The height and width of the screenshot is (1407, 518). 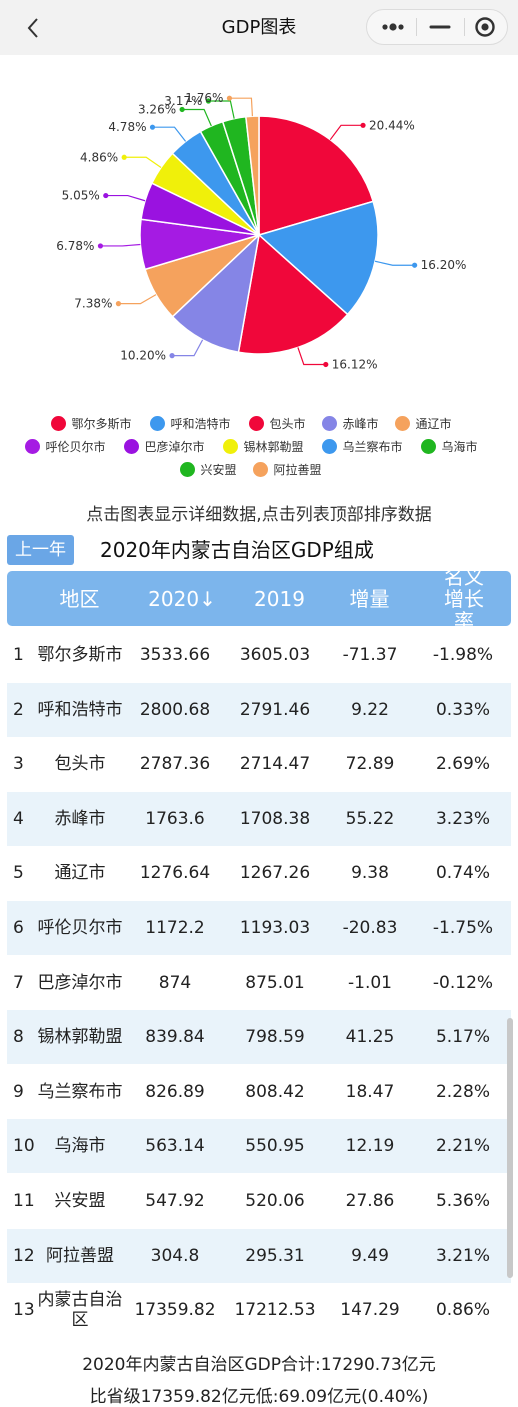 What do you see at coordinates (462, 1310) in the screenshot?
I see `cell-growth: 0.86%` at bounding box center [462, 1310].